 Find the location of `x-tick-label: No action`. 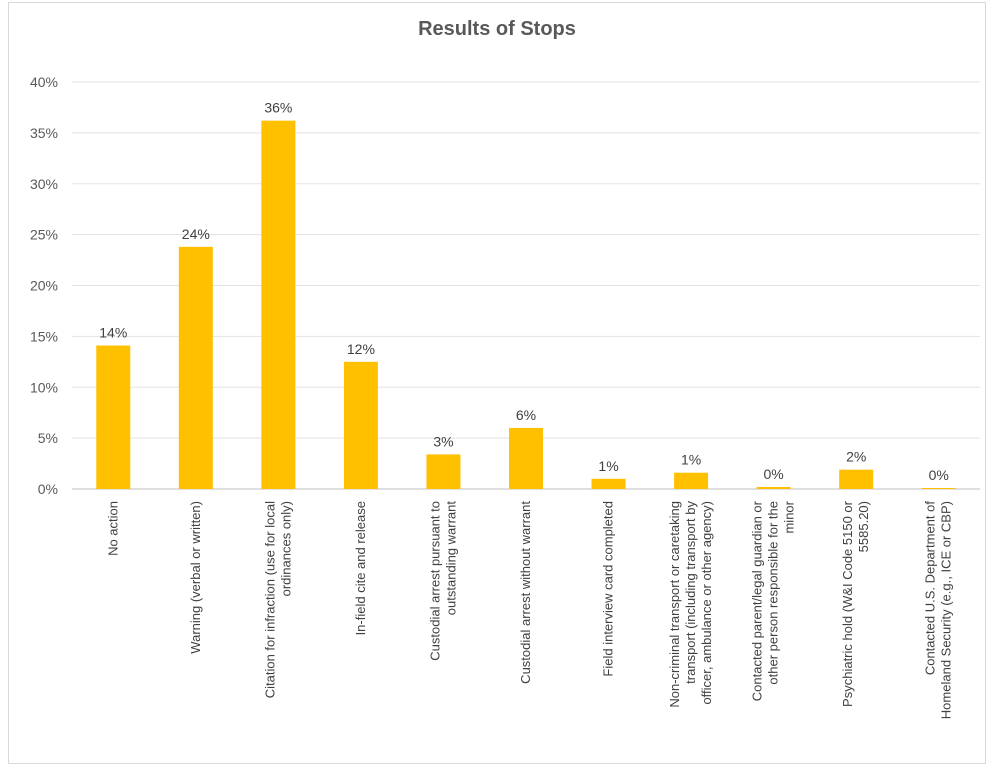

x-tick-label: No action is located at coordinates (112, 528).